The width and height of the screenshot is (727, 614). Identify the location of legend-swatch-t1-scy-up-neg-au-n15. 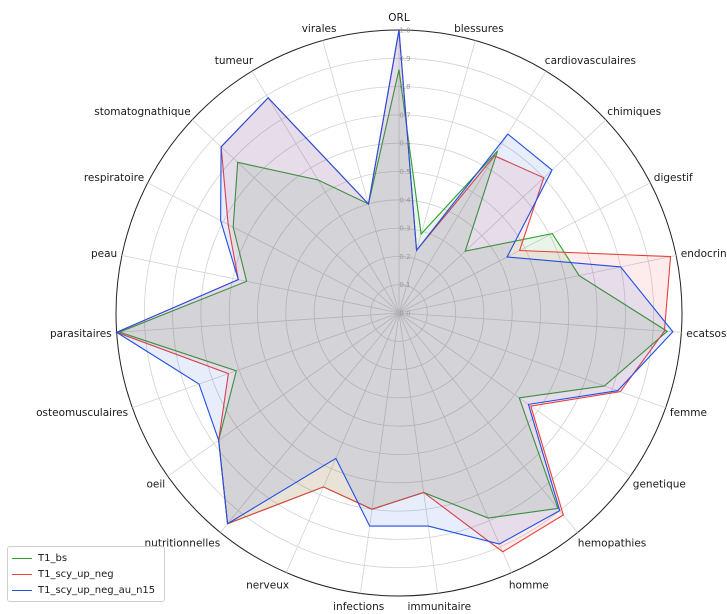
(22, 590).